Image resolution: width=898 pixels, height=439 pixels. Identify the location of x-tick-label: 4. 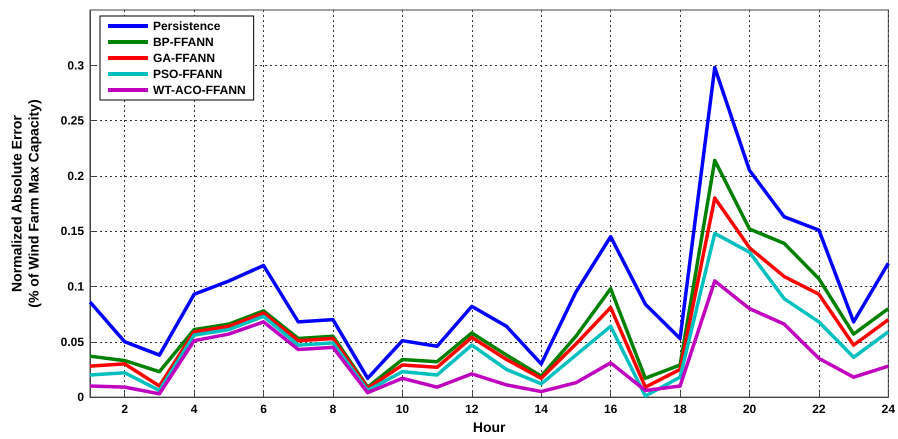
(194, 409).